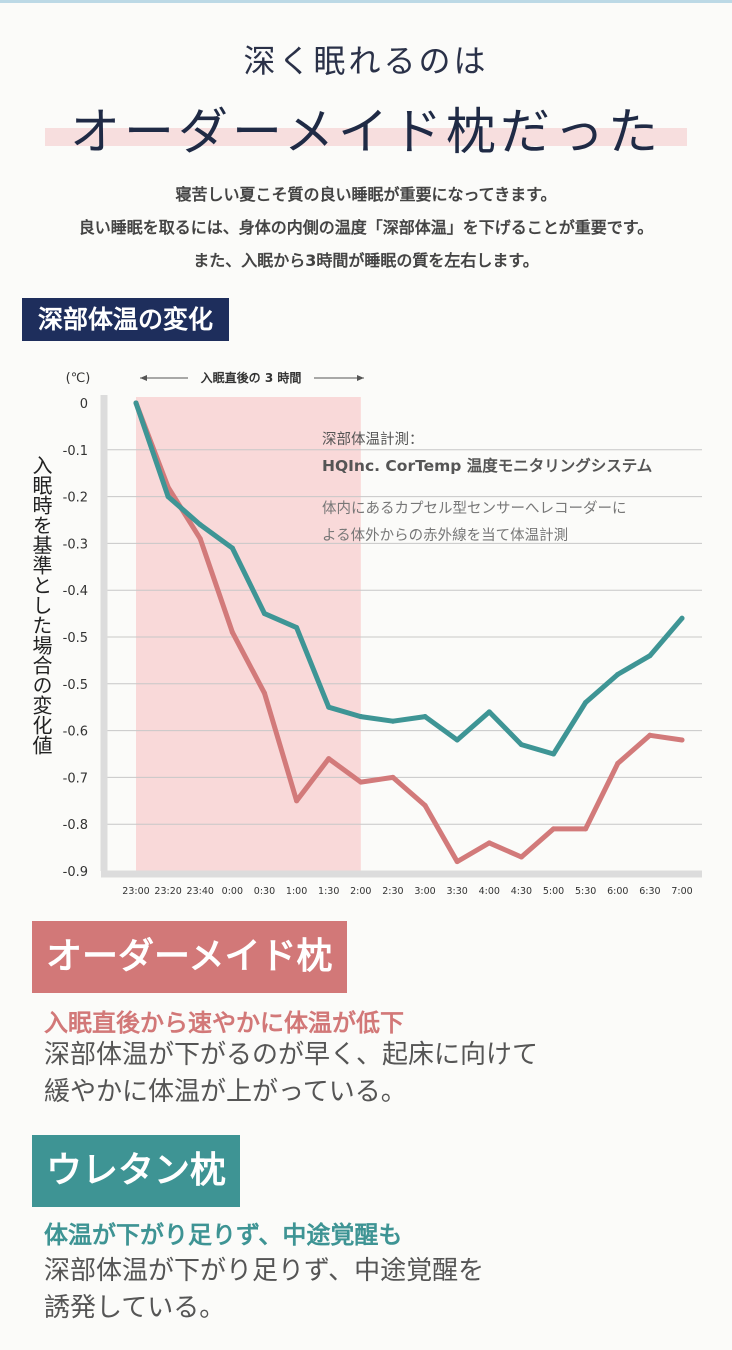 This screenshot has height=1350, width=732. I want to click on x-tick-label: 7:00, so click(681, 891).